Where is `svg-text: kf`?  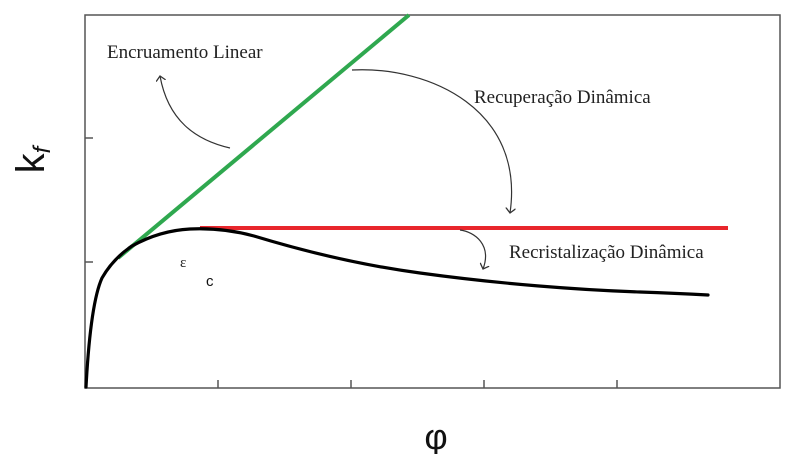
svg-text: kf is located at coordinates (32, 158).